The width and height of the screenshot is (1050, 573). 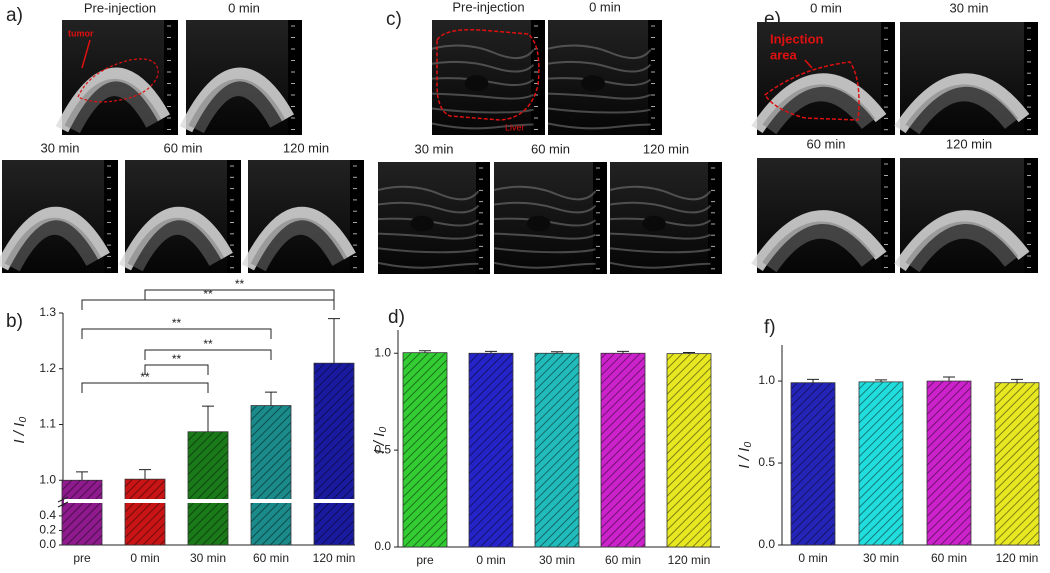 I want to click on panel-label: c), so click(x=394, y=19).